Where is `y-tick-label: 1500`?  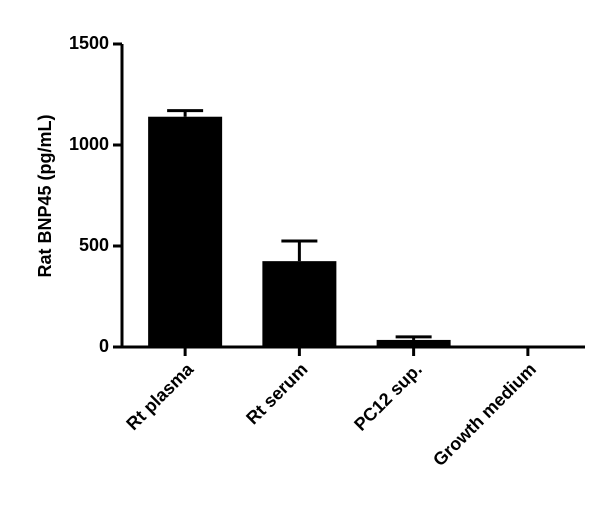
y-tick-label: 1500 is located at coordinates (89, 43).